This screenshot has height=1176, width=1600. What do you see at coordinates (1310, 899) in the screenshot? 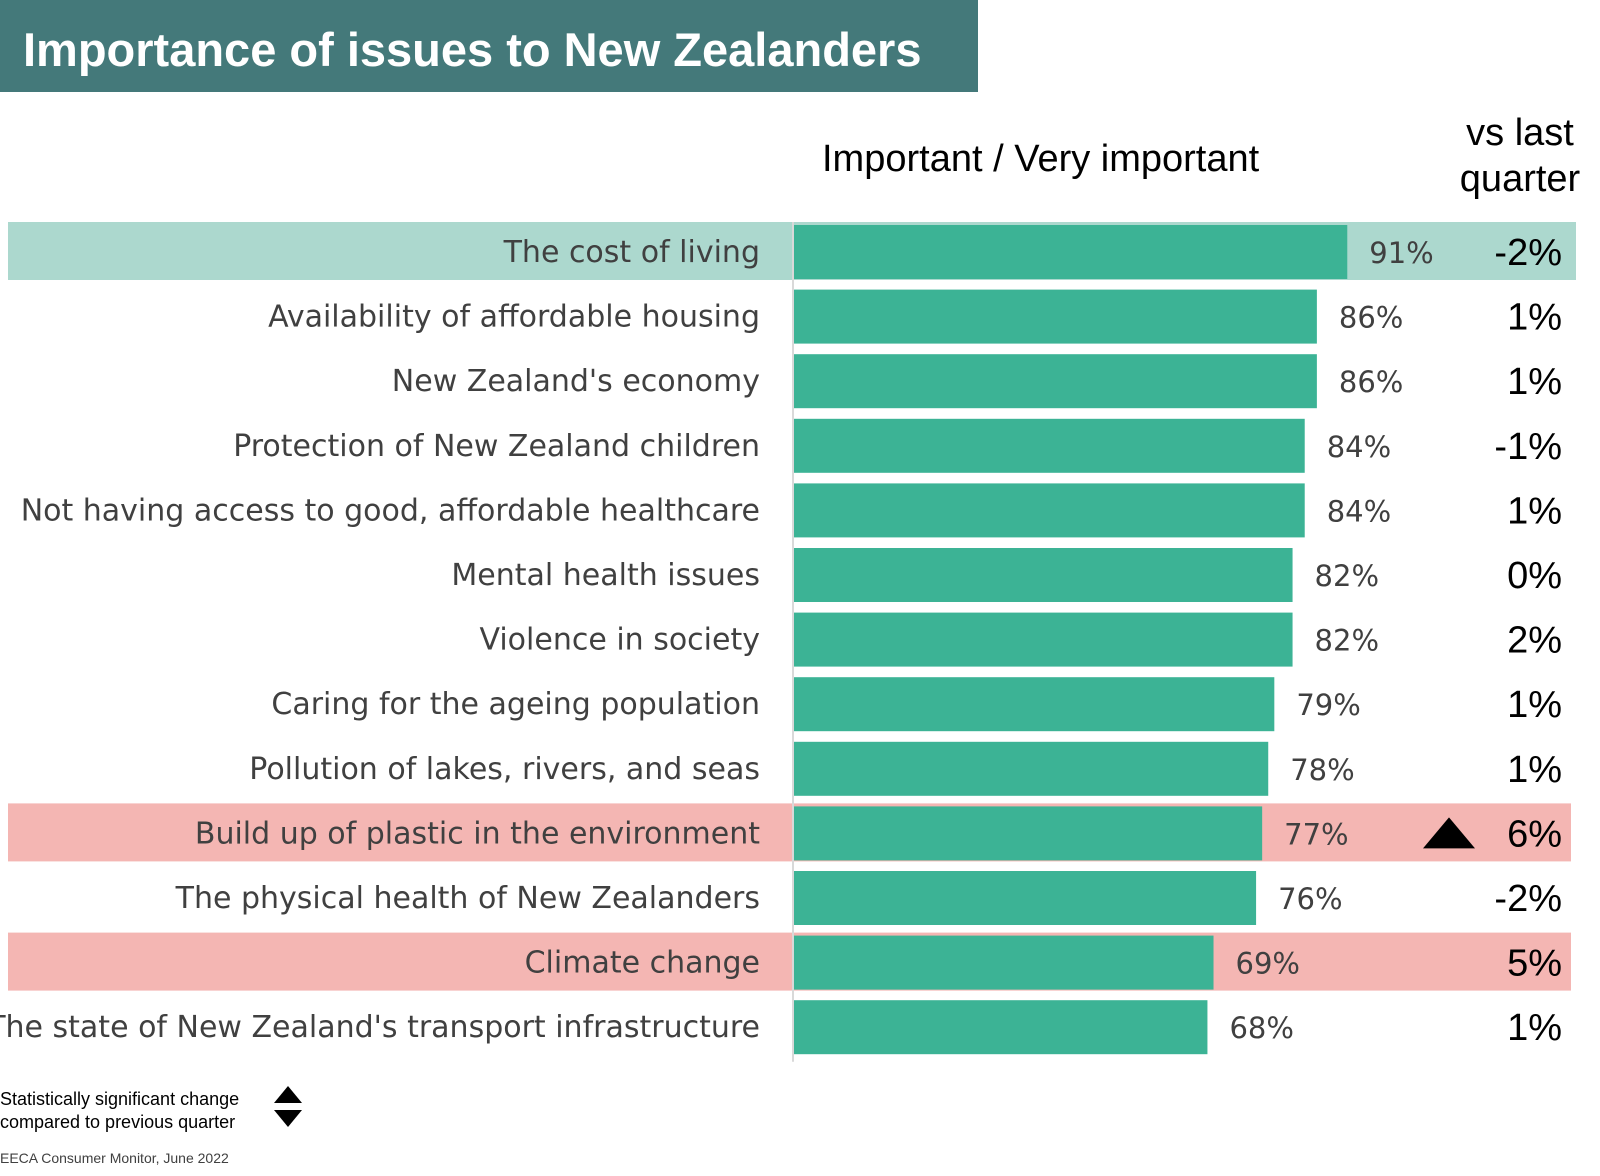
I see `data-label: 76%` at bounding box center [1310, 899].